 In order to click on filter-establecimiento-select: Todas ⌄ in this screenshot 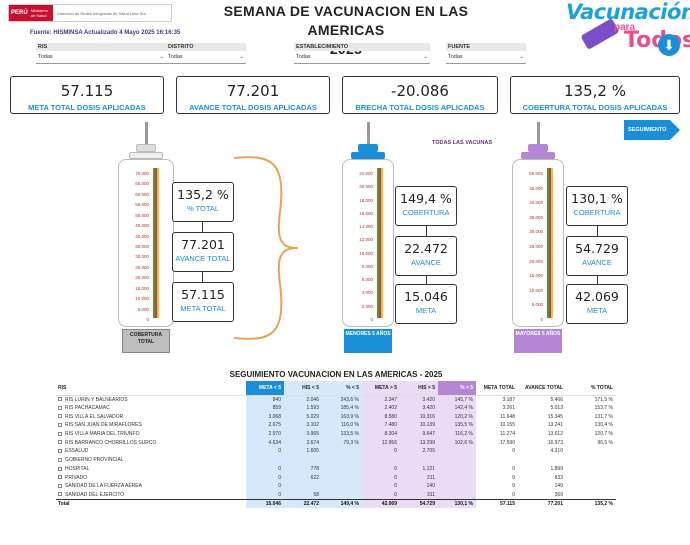, I will do `click(362, 57)`.